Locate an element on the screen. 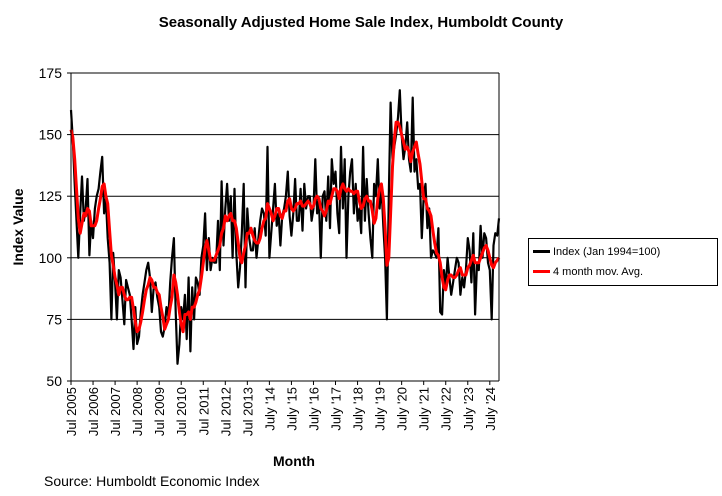 This screenshot has height=496, width=722. y-tick-label: 50 is located at coordinates (54, 381).